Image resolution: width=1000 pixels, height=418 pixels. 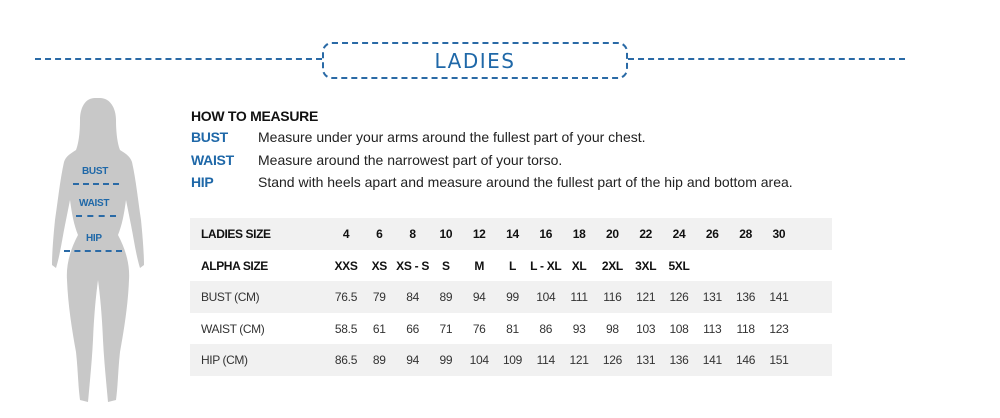 I want to click on row-label: ALPHA SIZE, so click(x=234, y=265).